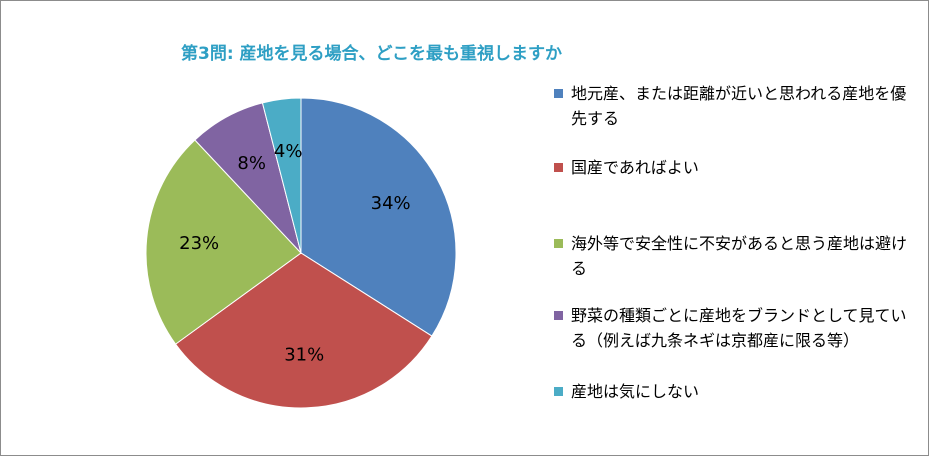  What do you see at coordinates (304, 355) in the screenshot?
I see `pie-data-label-2: 31%` at bounding box center [304, 355].